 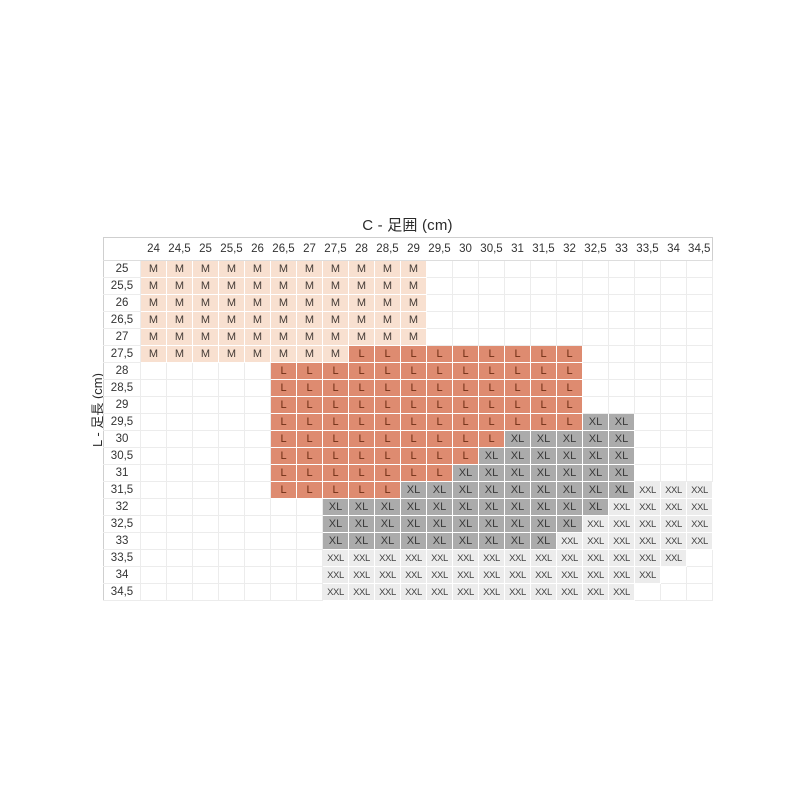 I want to click on table-row: 29 L L L L L L L L L L L L, so click(x=408, y=405).